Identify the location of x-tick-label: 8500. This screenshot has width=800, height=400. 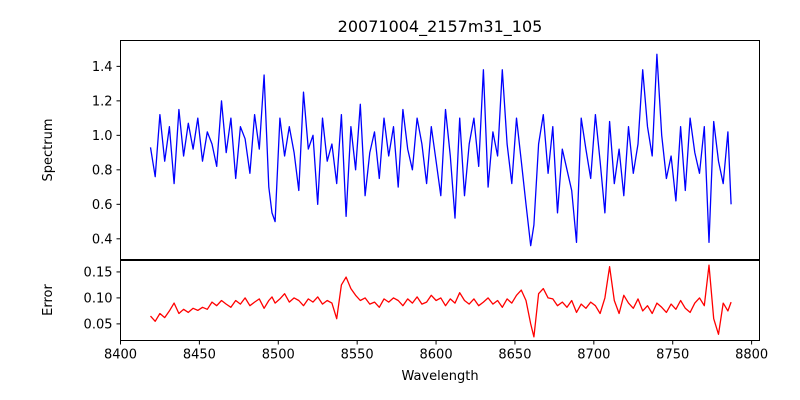
(278, 355).